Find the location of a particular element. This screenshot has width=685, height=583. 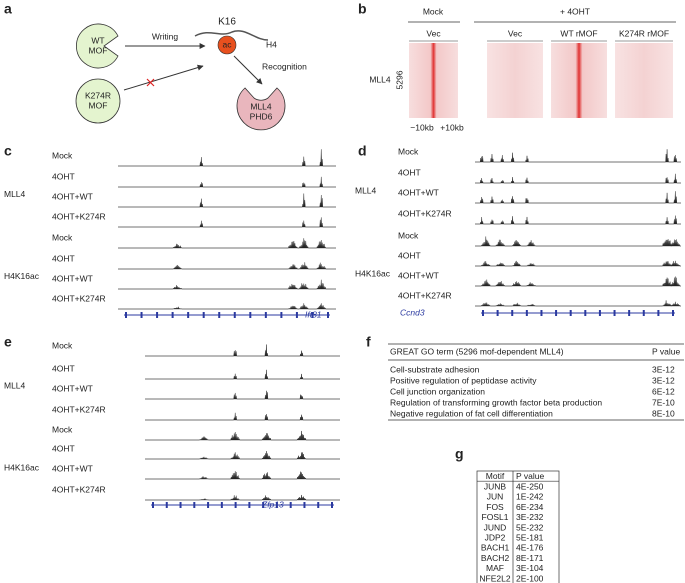

mll4-phd6-label: PHD6 is located at coordinates (261, 116).